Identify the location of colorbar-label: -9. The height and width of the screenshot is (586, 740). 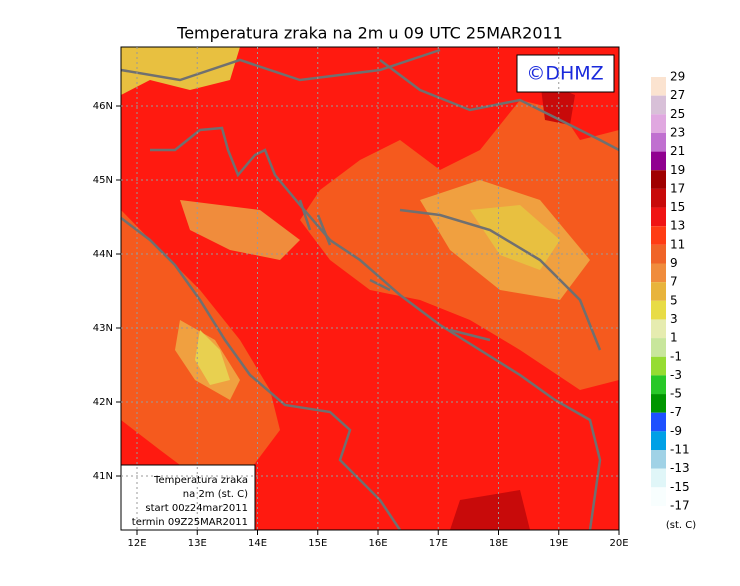
(676, 431).